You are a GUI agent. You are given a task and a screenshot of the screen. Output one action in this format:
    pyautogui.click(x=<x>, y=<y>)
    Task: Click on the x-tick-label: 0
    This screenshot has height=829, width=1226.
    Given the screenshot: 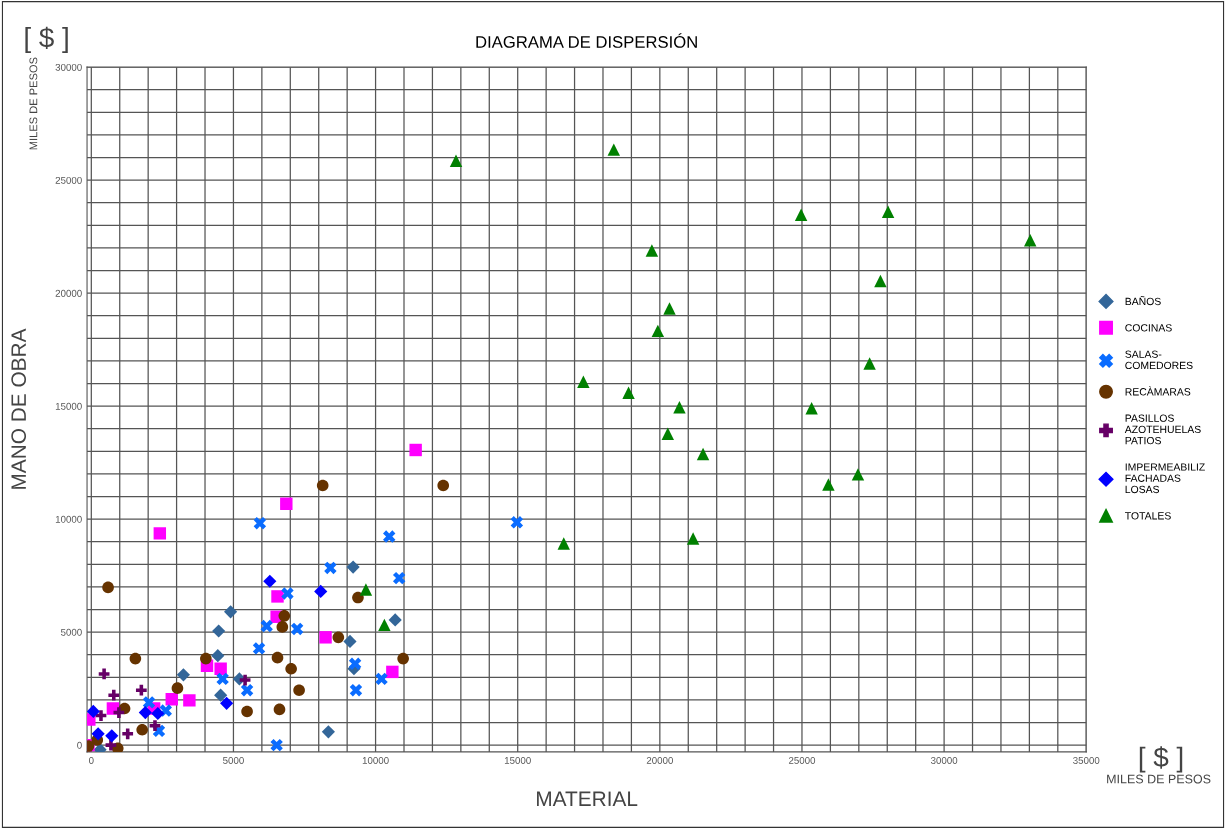 What is the action you would take?
    pyautogui.click(x=91, y=760)
    